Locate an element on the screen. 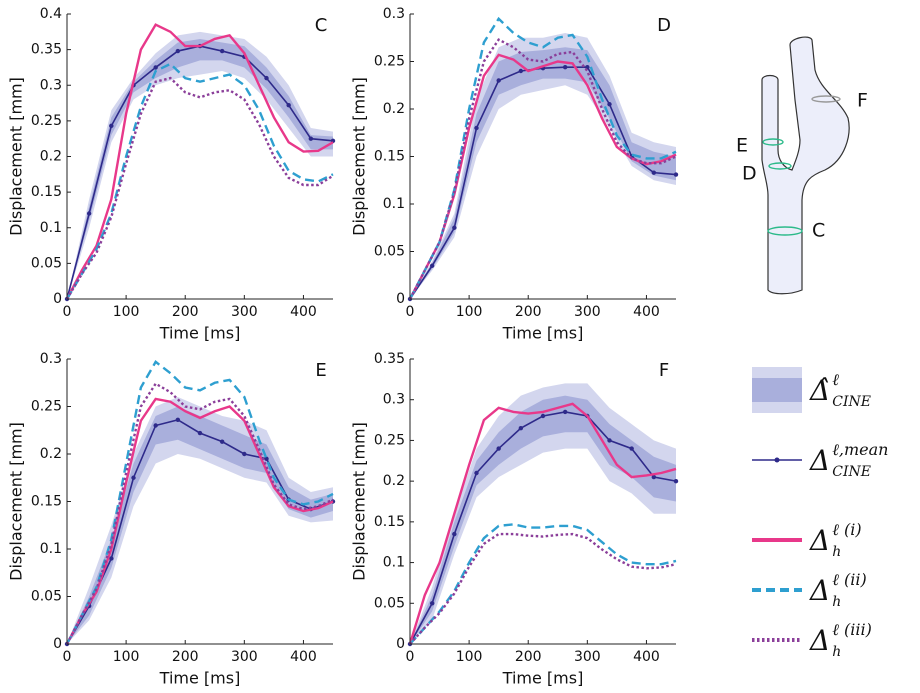 The image size is (920, 693). legend-sup: ℓ,mean is located at coordinates (860, 449).